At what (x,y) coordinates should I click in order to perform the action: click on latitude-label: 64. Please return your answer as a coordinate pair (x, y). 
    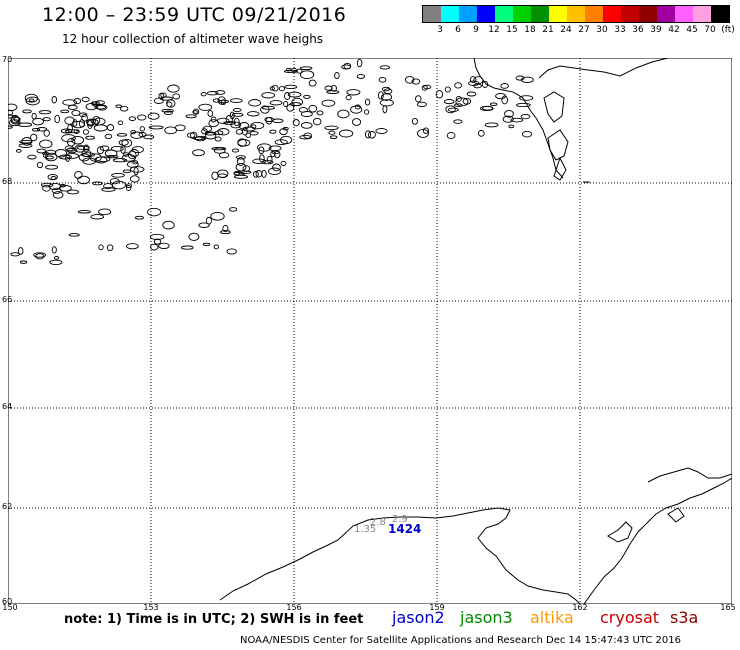
    Looking at the image, I should click on (7, 406).